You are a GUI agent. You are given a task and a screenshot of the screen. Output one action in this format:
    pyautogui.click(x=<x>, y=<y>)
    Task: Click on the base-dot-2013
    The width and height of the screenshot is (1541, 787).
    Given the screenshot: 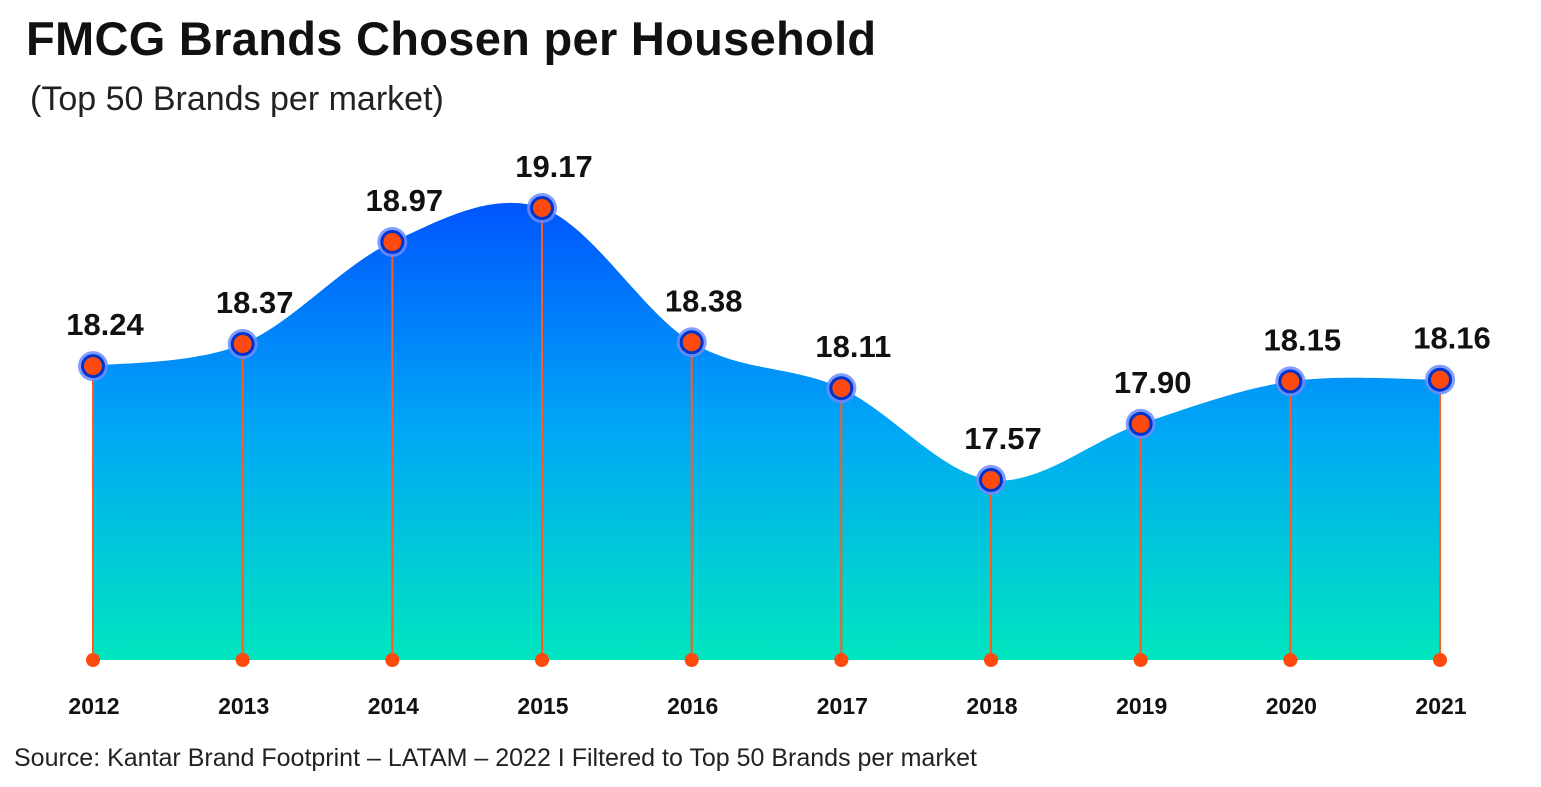 What is the action you would take?
    pyautogui.click(x=242, y=660)
    